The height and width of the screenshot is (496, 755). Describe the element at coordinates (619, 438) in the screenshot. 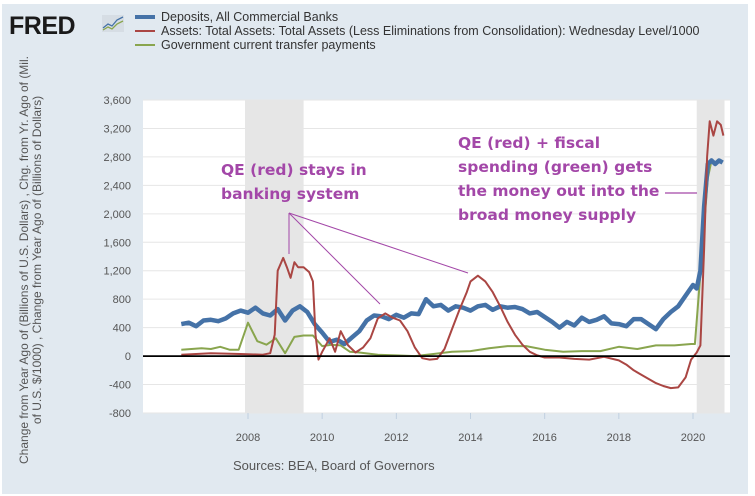

I see `x-tick-label: 2018` at that location.